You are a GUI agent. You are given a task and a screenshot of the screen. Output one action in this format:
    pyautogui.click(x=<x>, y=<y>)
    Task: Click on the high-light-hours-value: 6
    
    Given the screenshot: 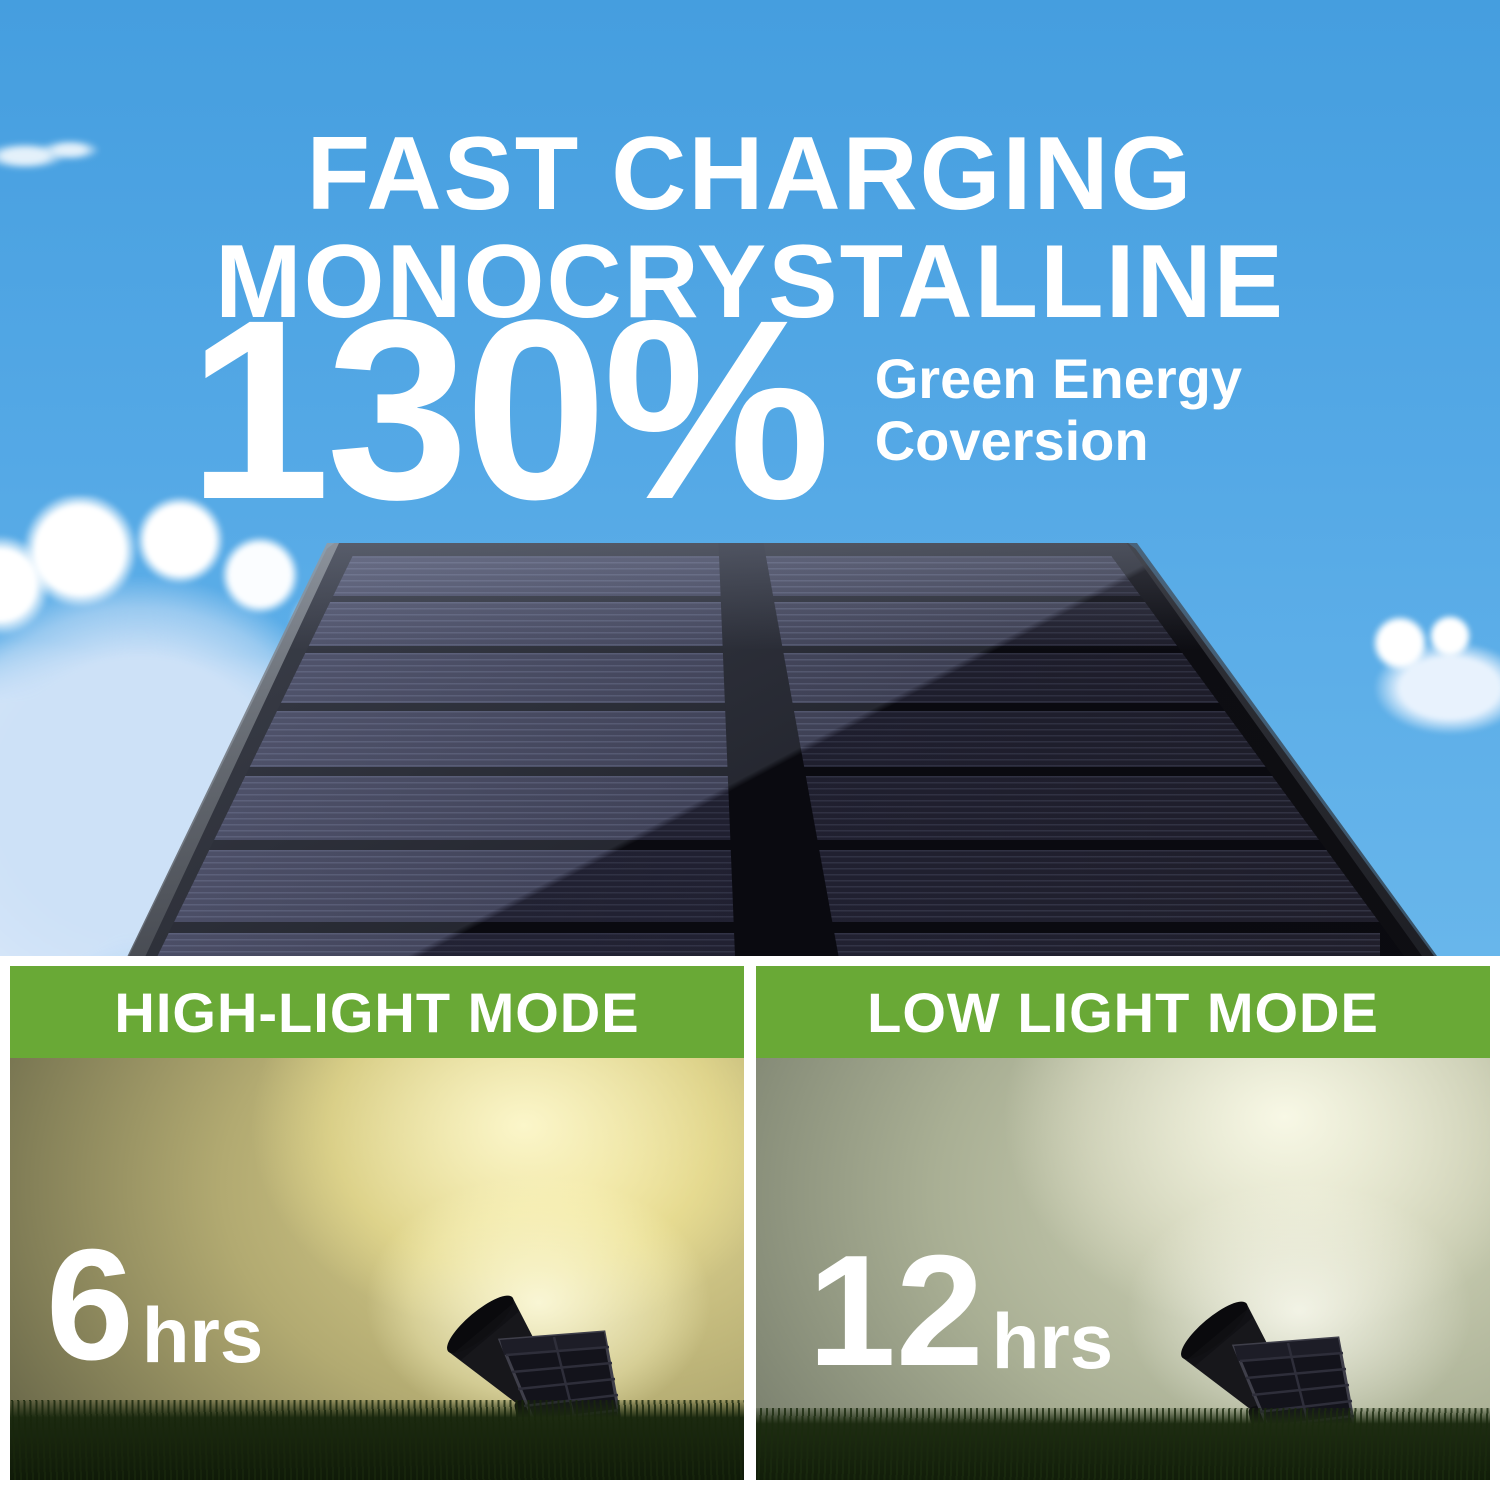 What is the action you would take?
    pyautogui.click(x=90, y=1305)
    